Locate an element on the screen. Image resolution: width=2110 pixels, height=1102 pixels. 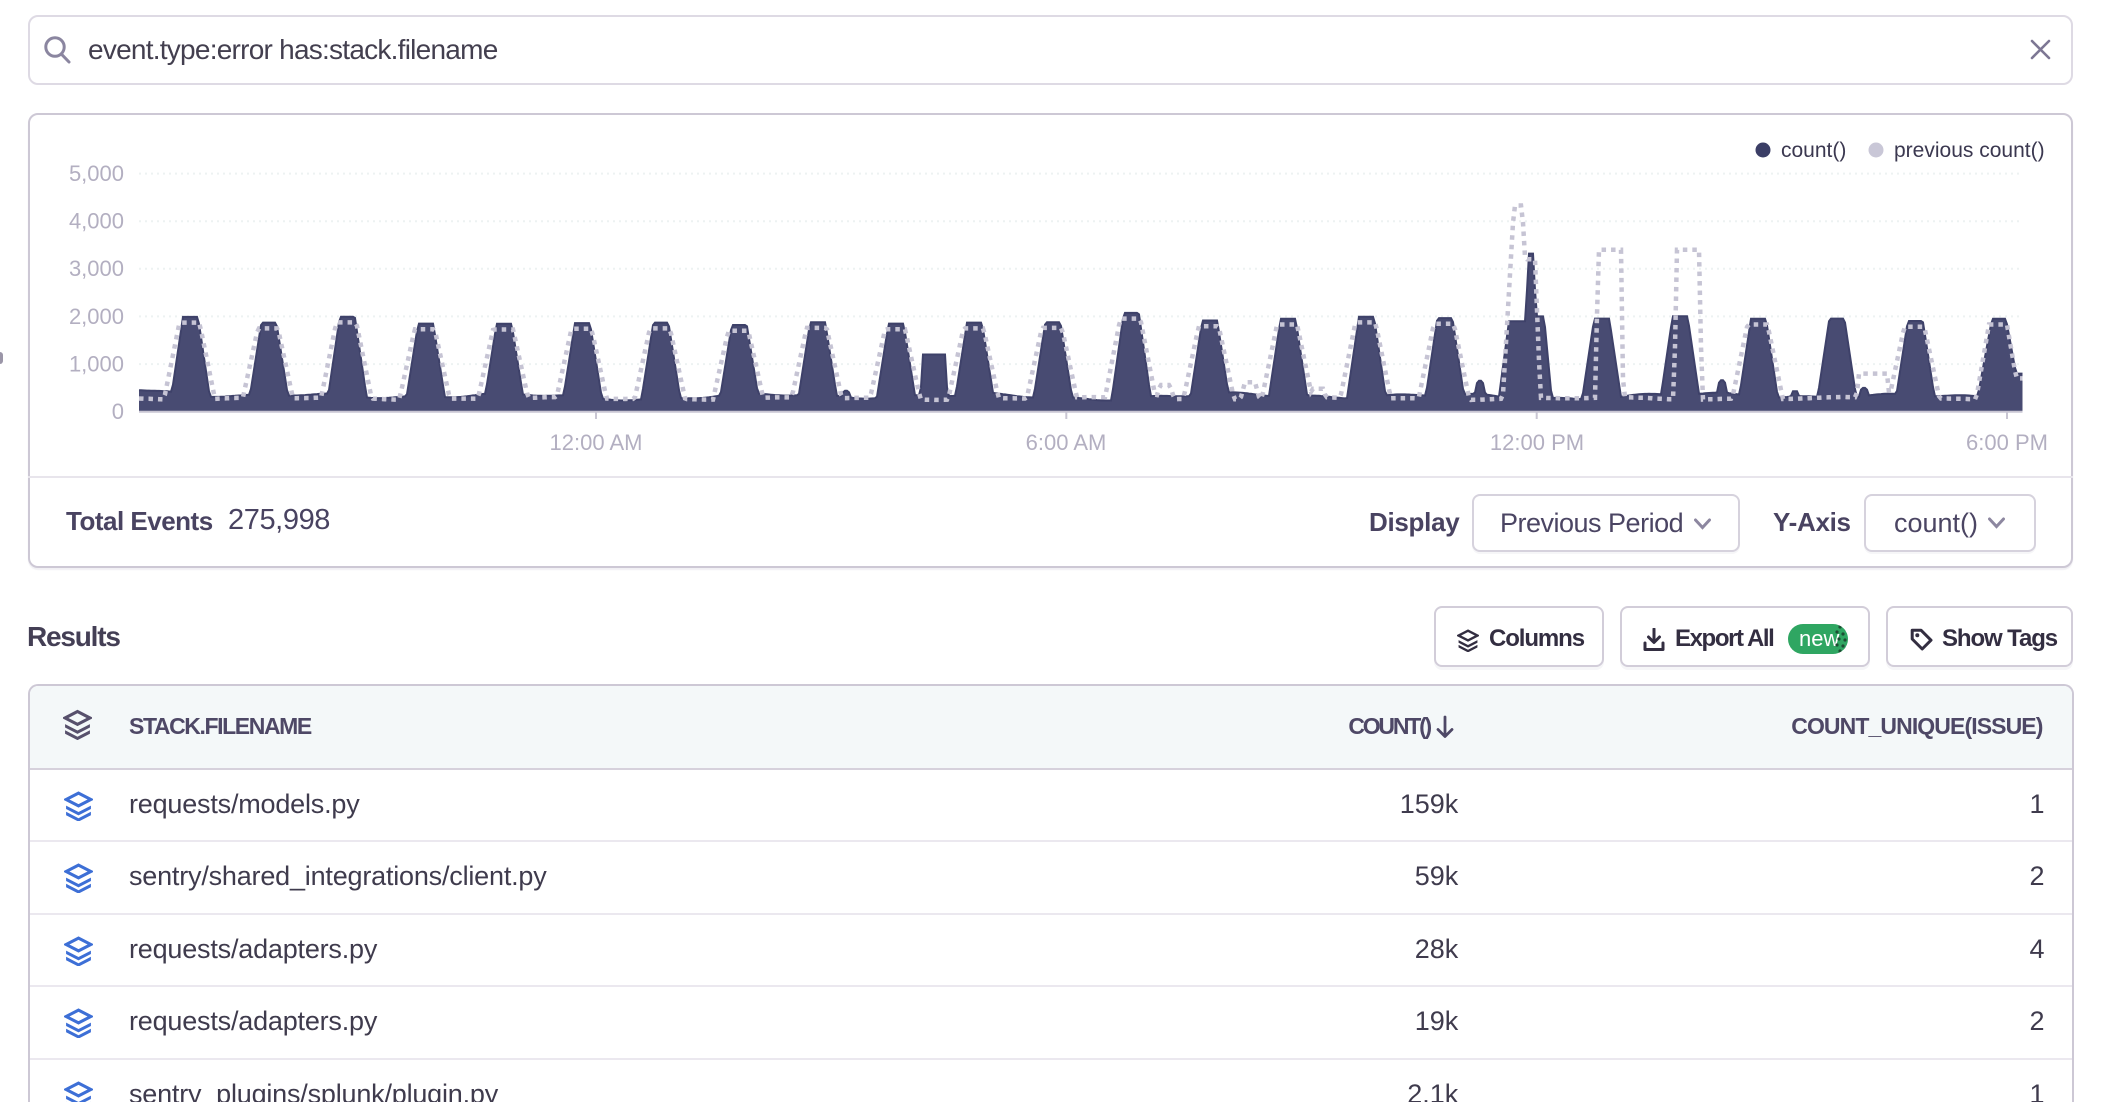
svg-text: count() is located at coordinates (1813, 150).